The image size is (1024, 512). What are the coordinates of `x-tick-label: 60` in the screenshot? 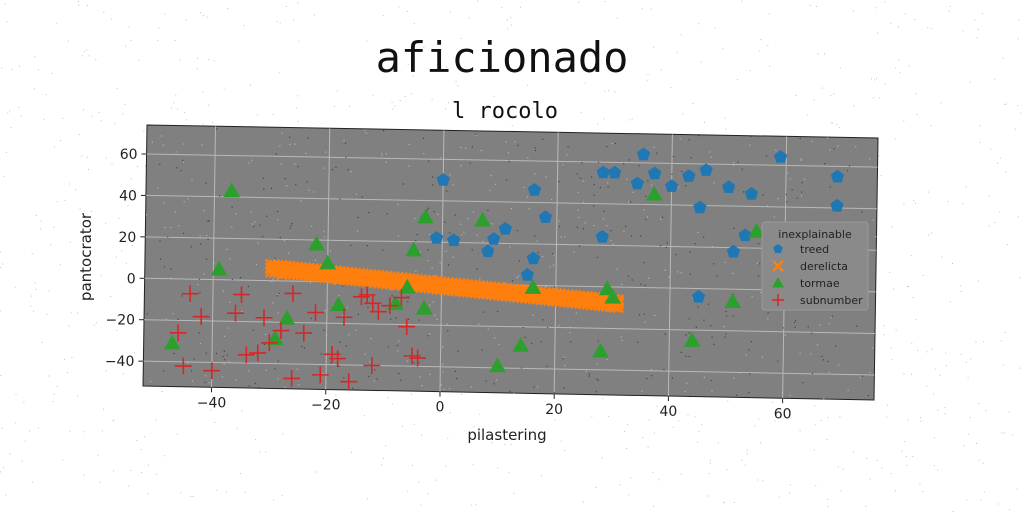 It's located at (783, 414).